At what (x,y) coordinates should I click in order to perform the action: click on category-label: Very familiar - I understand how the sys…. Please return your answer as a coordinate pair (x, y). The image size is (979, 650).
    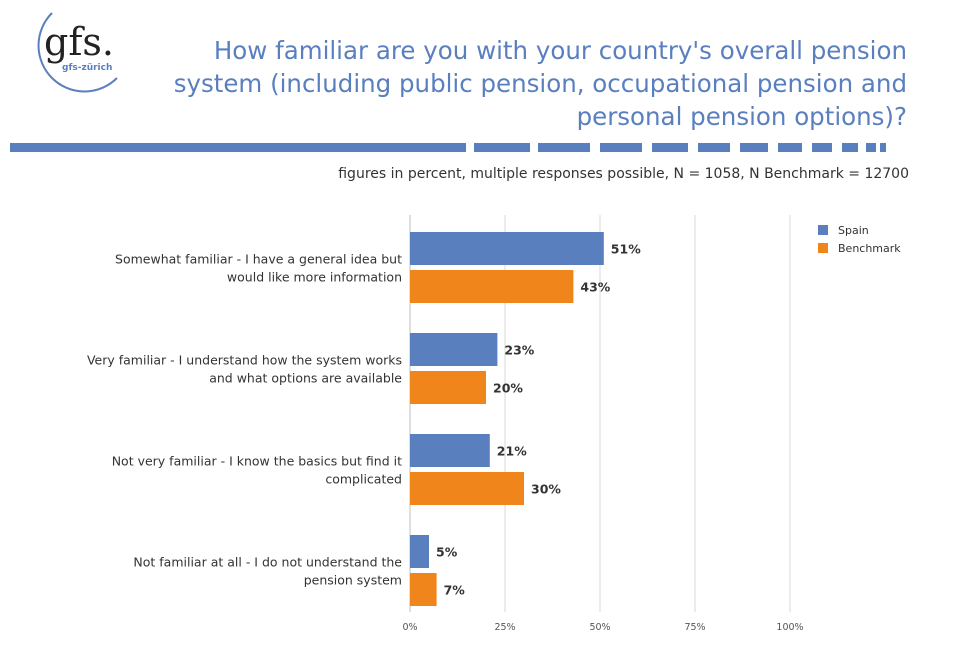
    Looking at the image, I should click on (244, 360).